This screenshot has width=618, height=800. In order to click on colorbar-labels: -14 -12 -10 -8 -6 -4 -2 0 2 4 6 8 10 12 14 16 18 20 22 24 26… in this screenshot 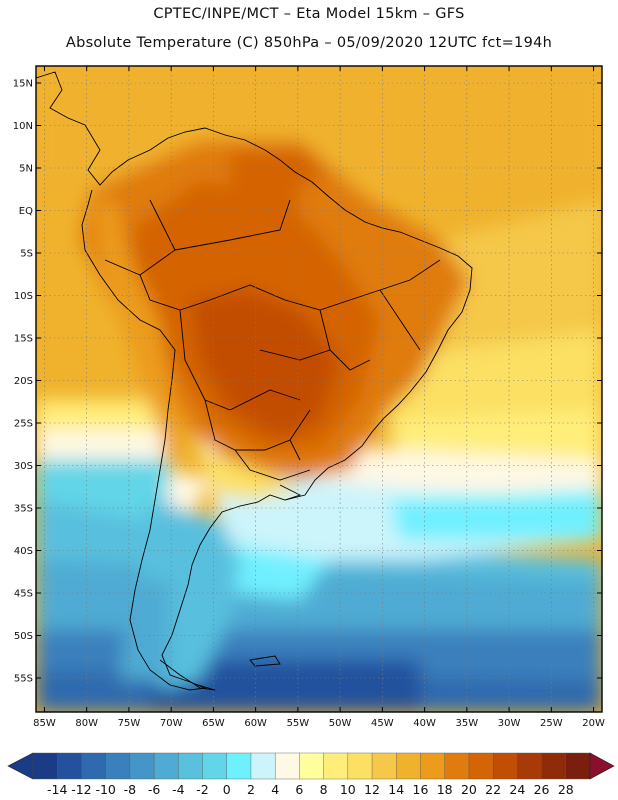, I will do `click(310, 789)`.